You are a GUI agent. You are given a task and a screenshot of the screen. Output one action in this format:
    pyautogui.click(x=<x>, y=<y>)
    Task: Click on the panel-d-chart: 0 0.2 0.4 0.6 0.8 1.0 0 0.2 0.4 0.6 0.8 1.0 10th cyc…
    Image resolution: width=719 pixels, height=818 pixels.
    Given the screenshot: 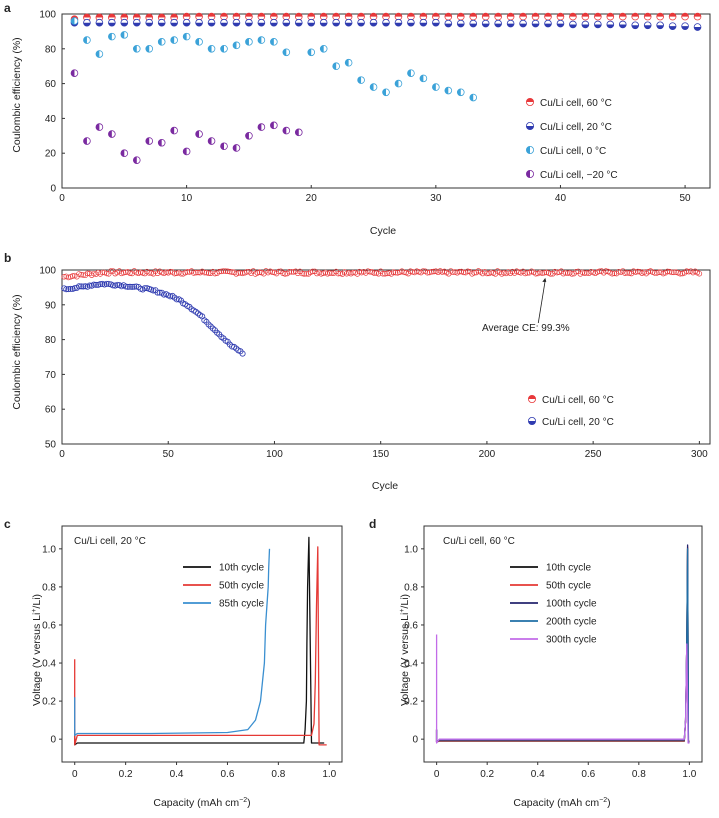 What is the action you would take?
    pyautogui.click(x=553, y=652)
    